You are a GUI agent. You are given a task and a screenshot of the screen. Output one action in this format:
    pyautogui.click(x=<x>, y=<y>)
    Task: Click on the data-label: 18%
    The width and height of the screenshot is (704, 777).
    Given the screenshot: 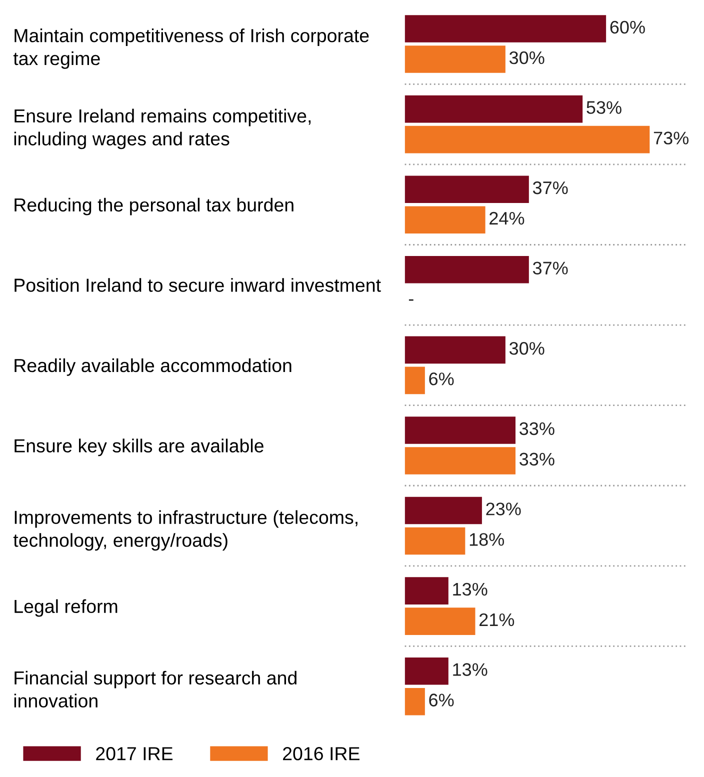 What is the action you would take?
    pyautogui.click(x=487, y=539)
    